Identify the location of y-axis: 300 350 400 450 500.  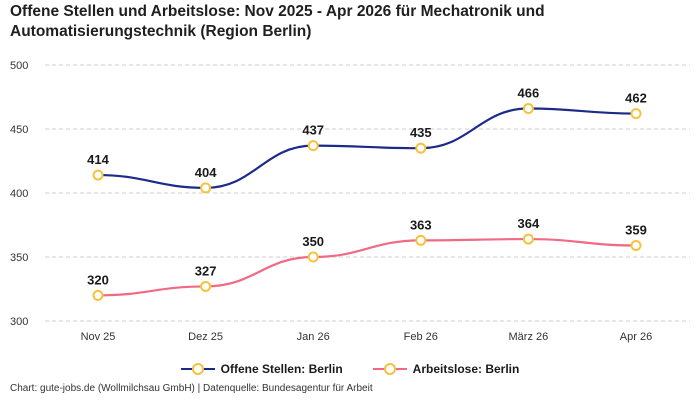
(19, 194).